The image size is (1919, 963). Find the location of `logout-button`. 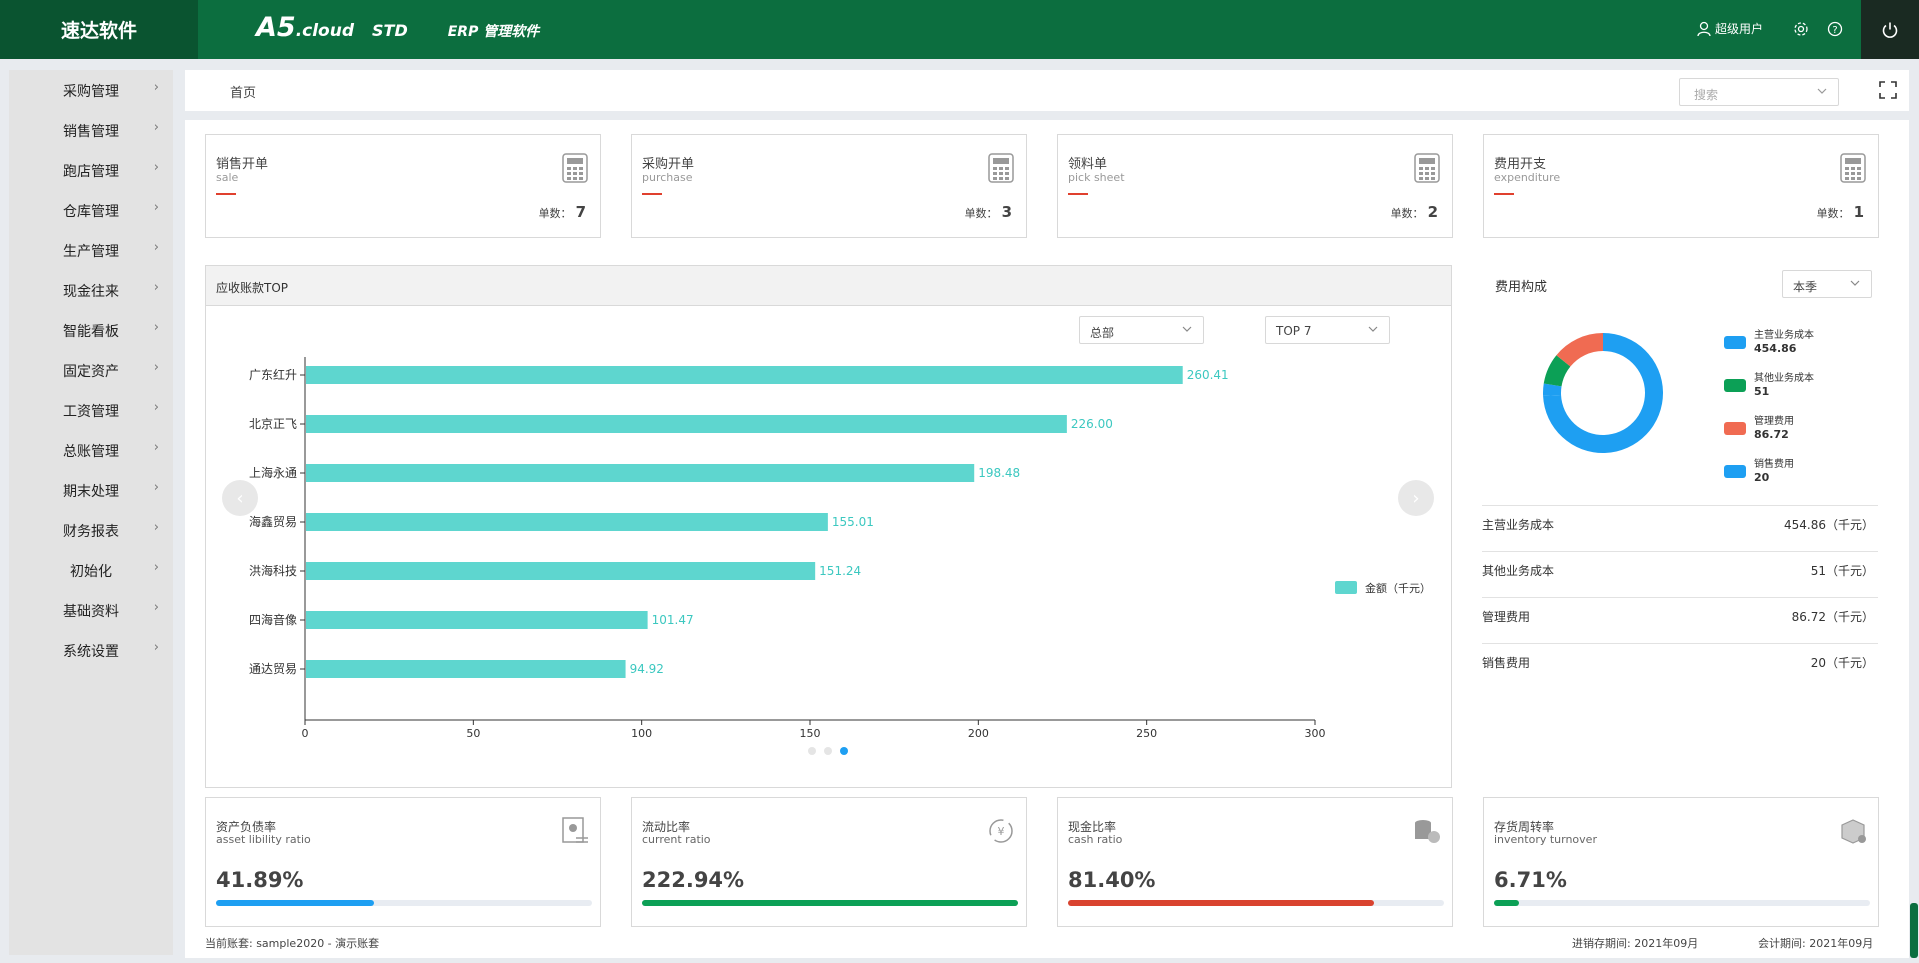

logout-button is located at coordinates (1890, 29).